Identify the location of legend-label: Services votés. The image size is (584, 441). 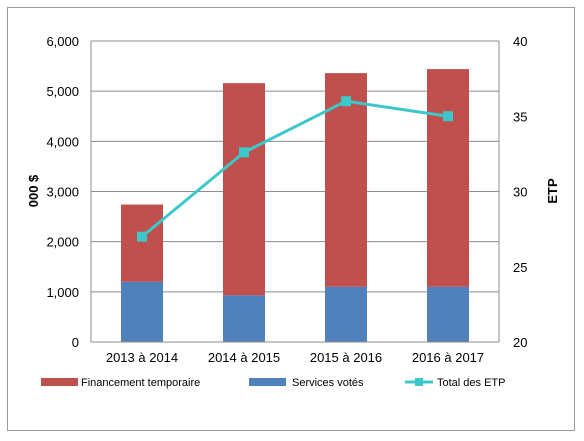
(328, 383).